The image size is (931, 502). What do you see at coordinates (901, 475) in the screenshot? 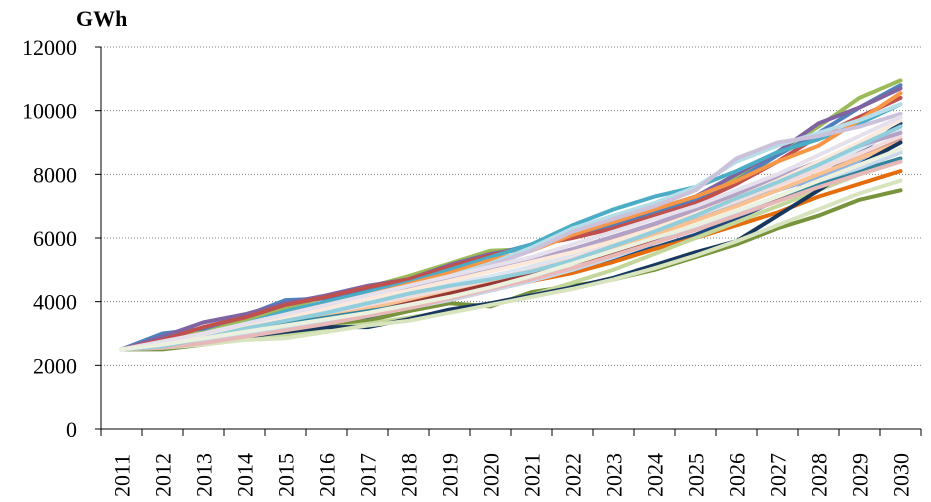
I see `x-tick-label: 2030` at bounding box center [901, 475].